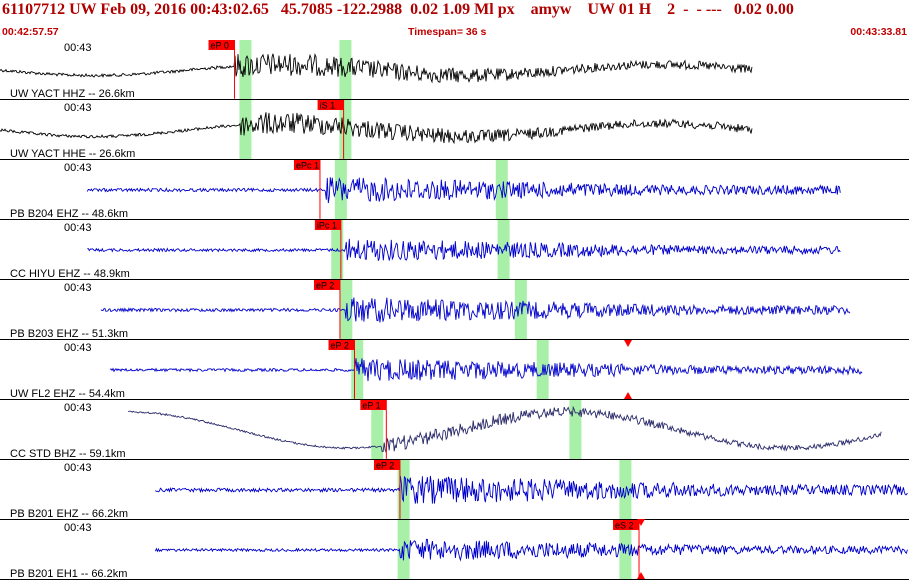 The width and height of the screenshot is (909, 580). Describe the element at coordinates (878, 32) in the screenshot. I see `end-time: 00:43:33.81` at that location.